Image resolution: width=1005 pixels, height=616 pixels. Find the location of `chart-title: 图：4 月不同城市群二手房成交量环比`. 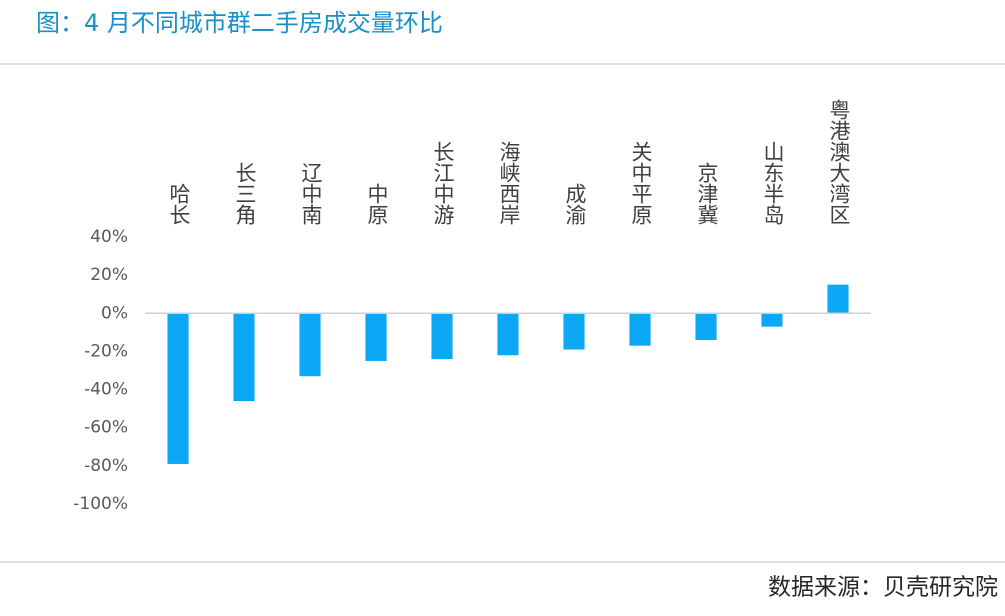

chart-title: 图：4 月不同城市群二手房成交量环比 is located at coordinates (239, 23).